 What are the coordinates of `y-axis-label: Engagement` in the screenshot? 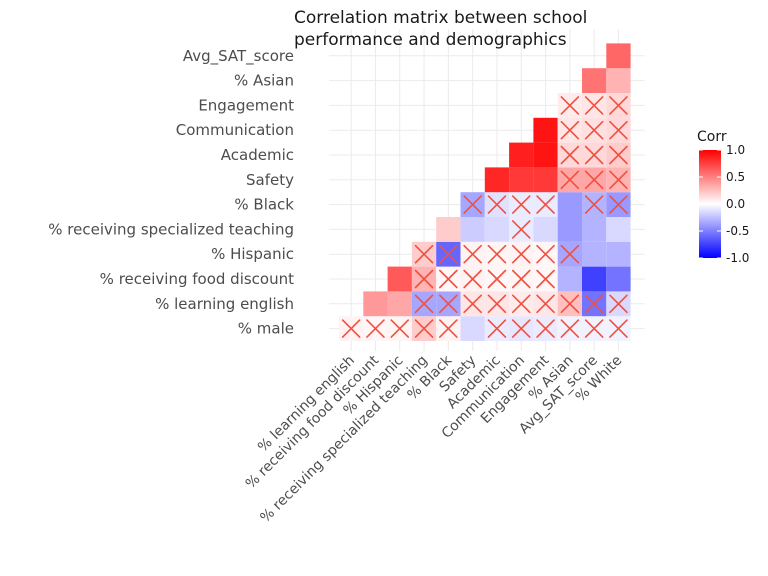 It's located at (246, 105).